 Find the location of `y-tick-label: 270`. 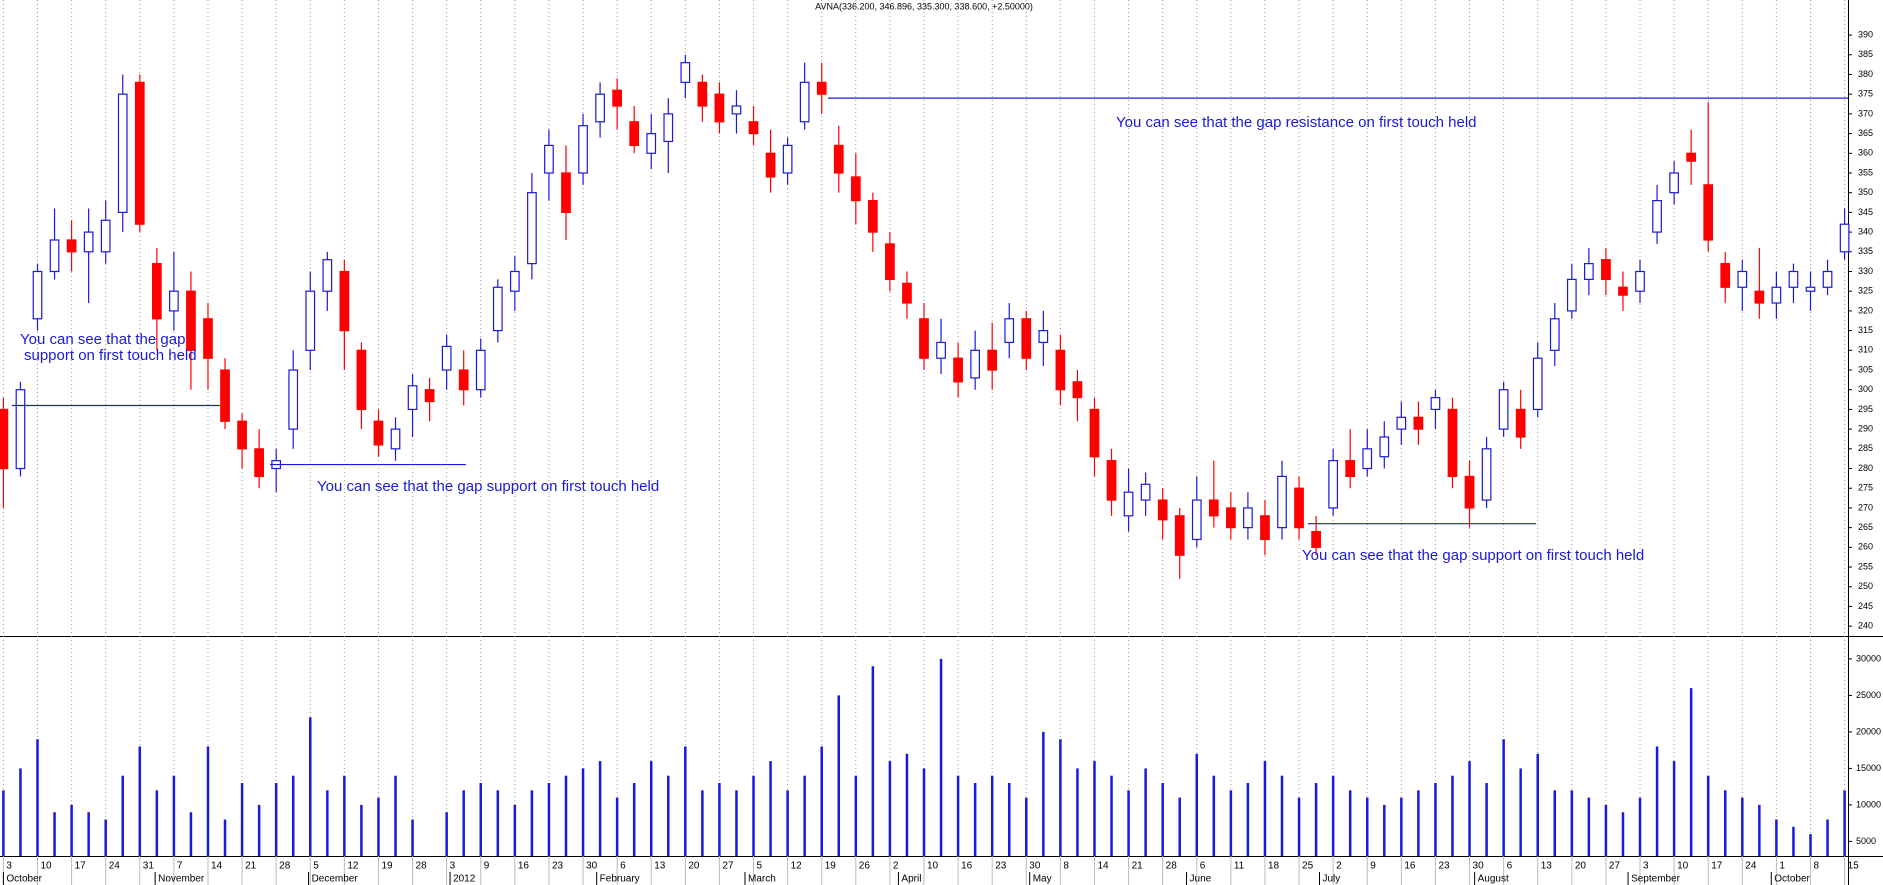

y-tick-label: 270 is located at coordinates (1865, 507).